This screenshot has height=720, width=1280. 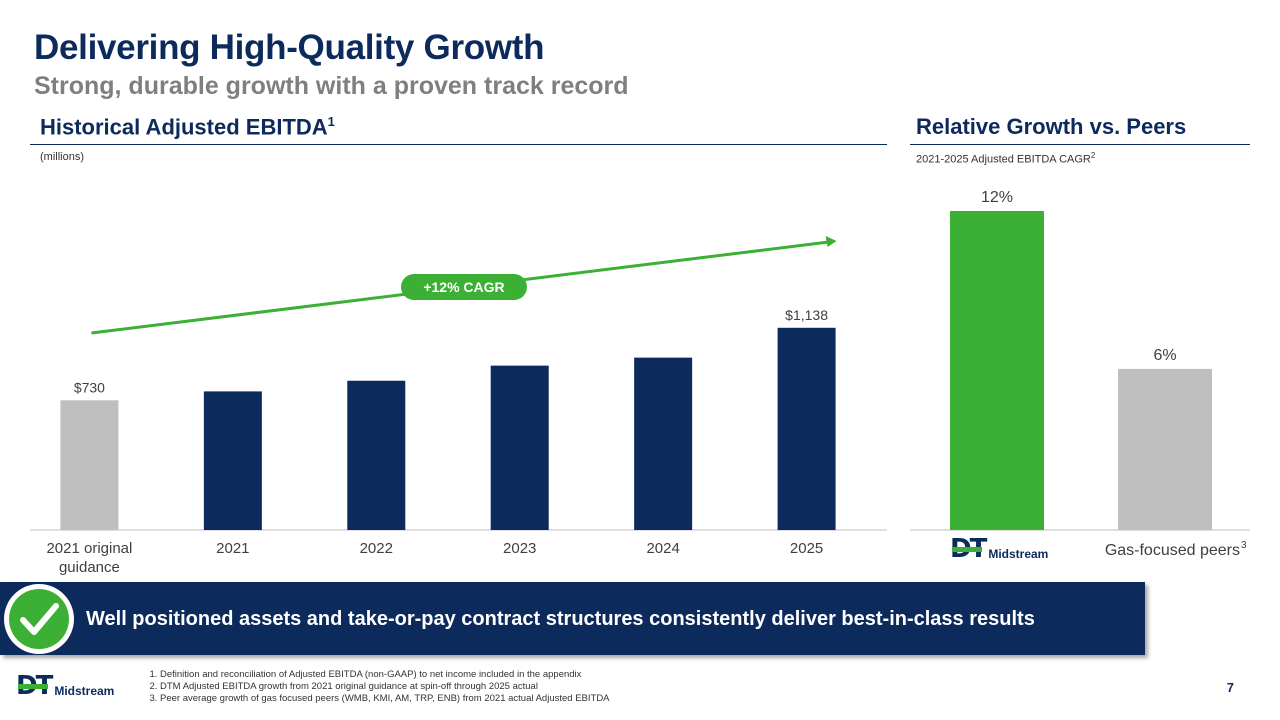 I want to click on dt-midstream-category-logo: DT Midstream, so click(x=999, y=549).